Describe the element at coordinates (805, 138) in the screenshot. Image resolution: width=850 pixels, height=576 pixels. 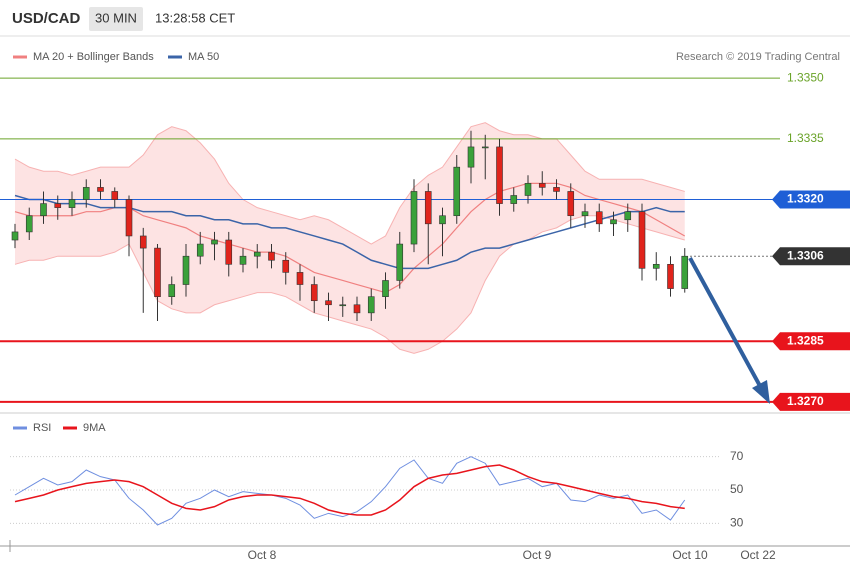
I see `level-label: 1.3335` at that location.